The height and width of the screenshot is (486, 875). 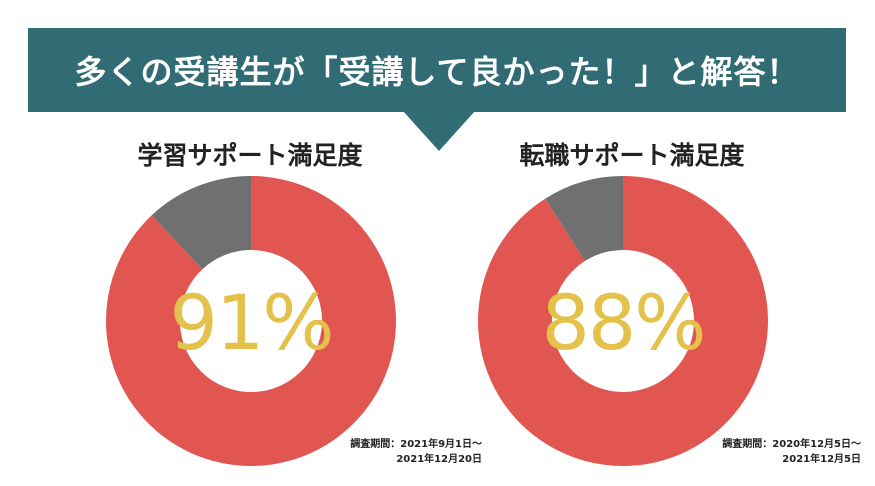 I want to click on survey-period-learning: 調査期間：2021年9月1日〜 2021年12月20日, so click(x=416, y=452).